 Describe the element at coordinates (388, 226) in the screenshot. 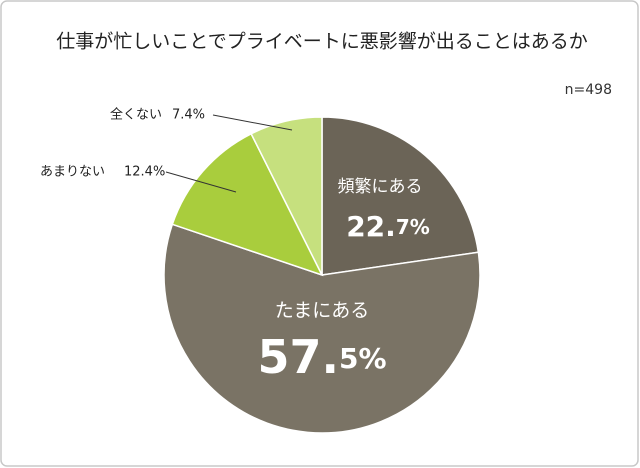

I see `value-label: 22.7%` at that location.